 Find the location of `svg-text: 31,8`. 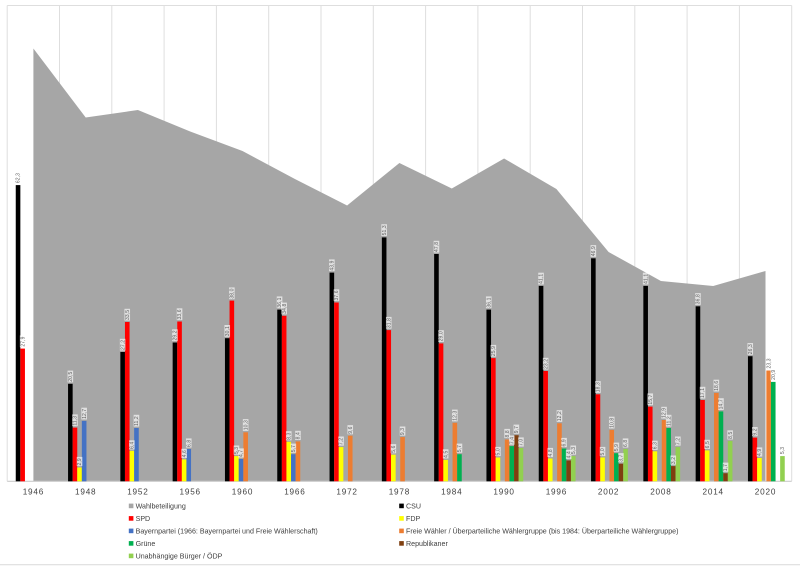

svg-text: 31,8 is located at coordinates (389, 323).